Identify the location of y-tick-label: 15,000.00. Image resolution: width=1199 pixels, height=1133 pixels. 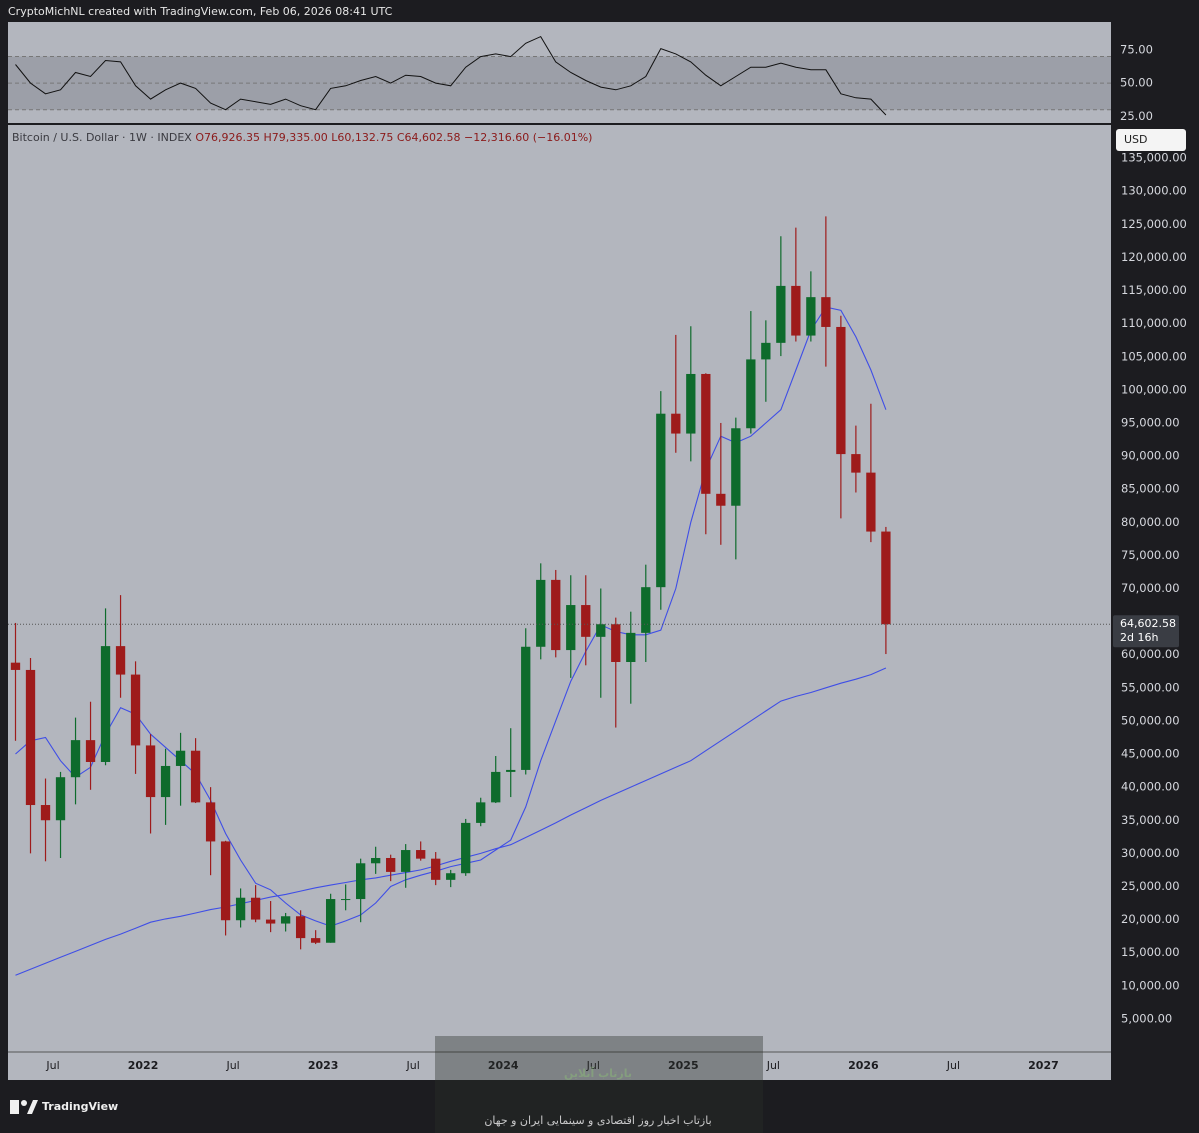
(1150, 952).